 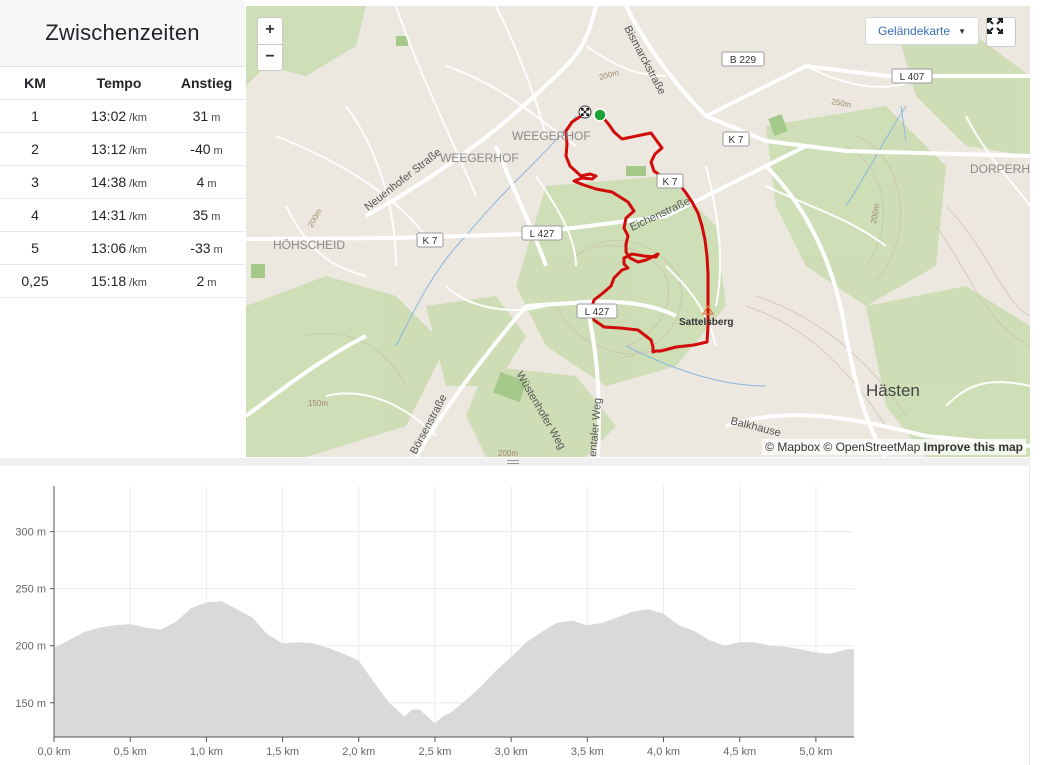 What do you see at coordinates (270, 56) in the screenshot?
I see `zoom-out-button: −` at bounding box center [270, 56].